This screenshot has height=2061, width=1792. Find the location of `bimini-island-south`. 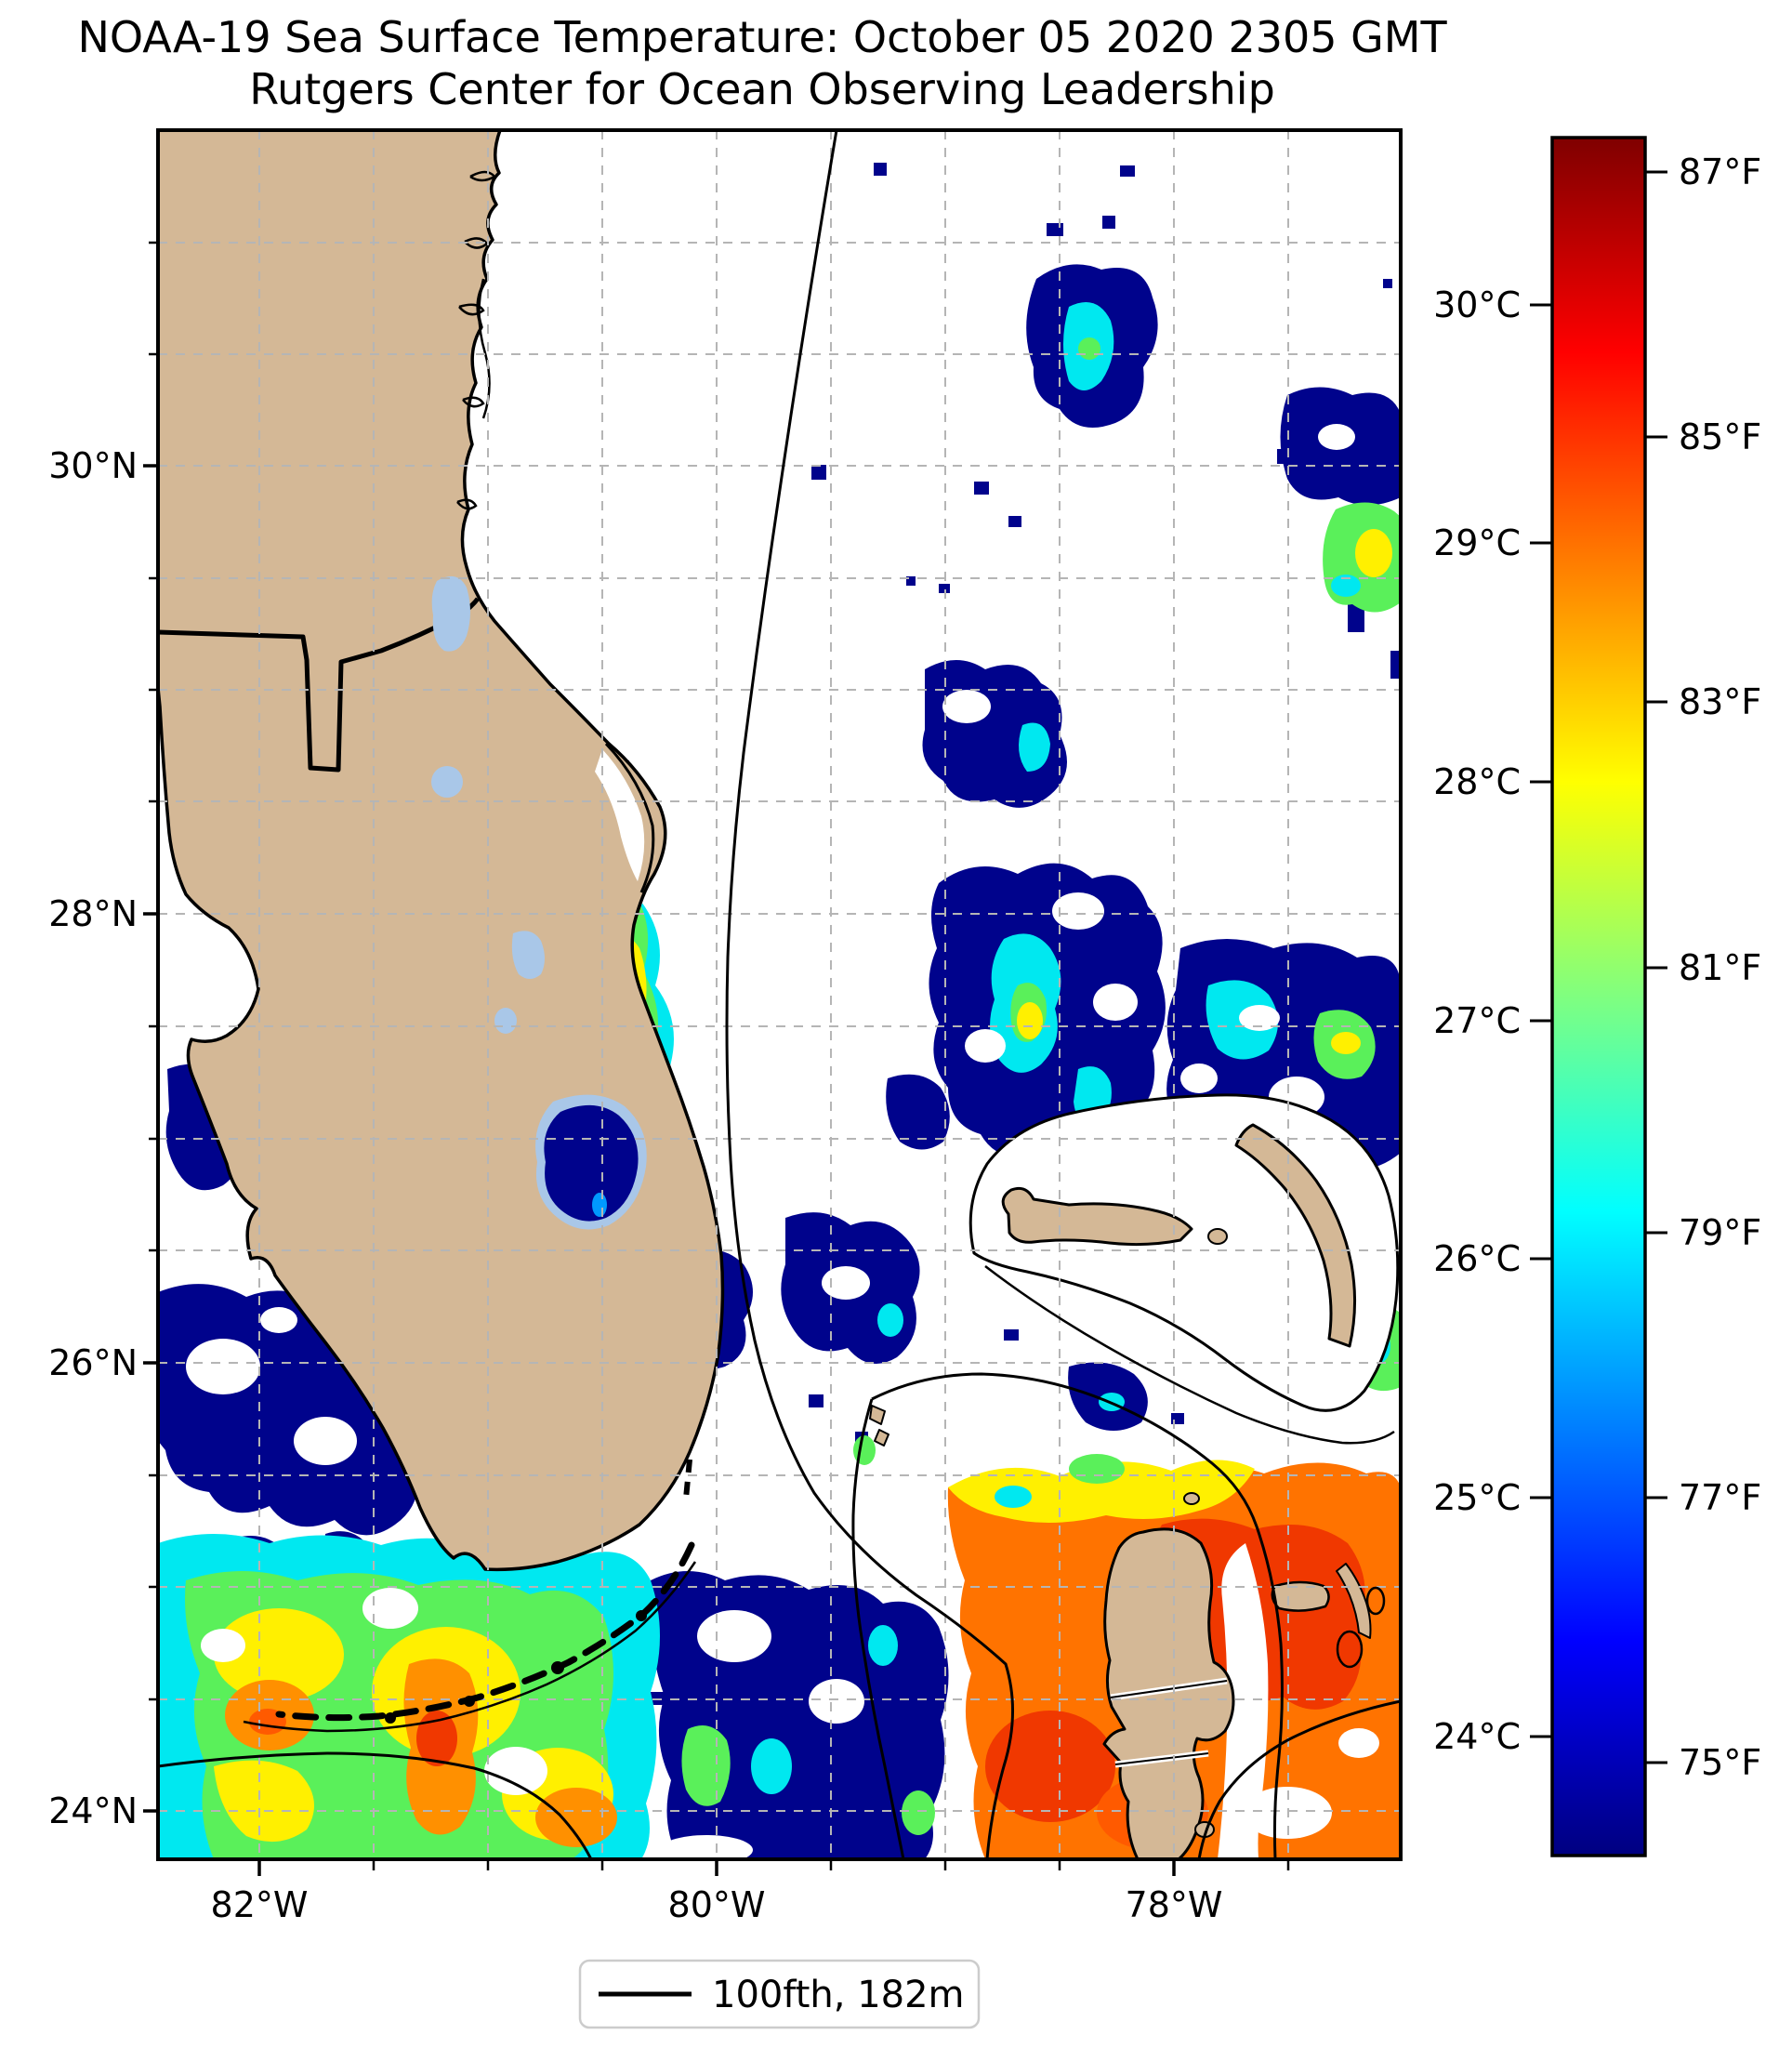

bimini-island-south is located at coordinates (882, 1438).